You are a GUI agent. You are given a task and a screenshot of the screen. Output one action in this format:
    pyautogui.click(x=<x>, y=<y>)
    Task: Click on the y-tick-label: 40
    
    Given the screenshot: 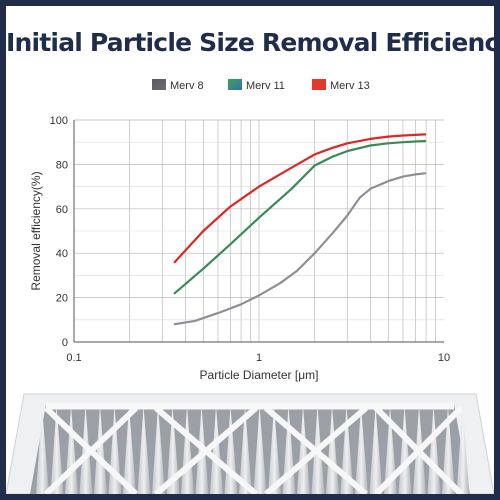 What is the action you would take?
    pyautogui.click(x=62, y=254)
    